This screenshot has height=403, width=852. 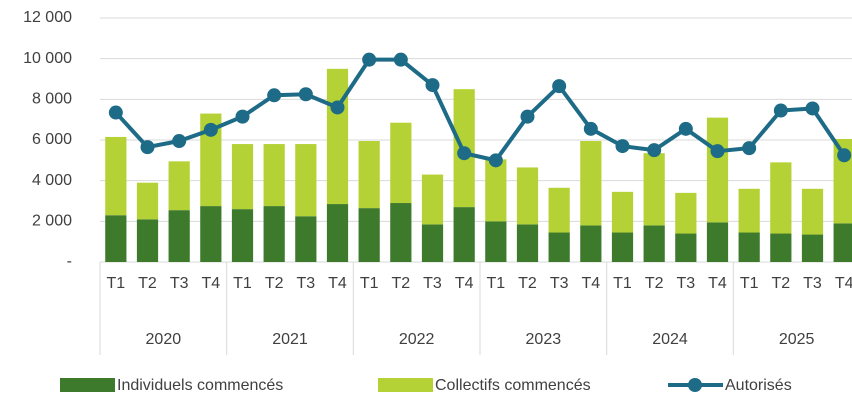 I want to click on legend-marker, so click(x=695, y=385).